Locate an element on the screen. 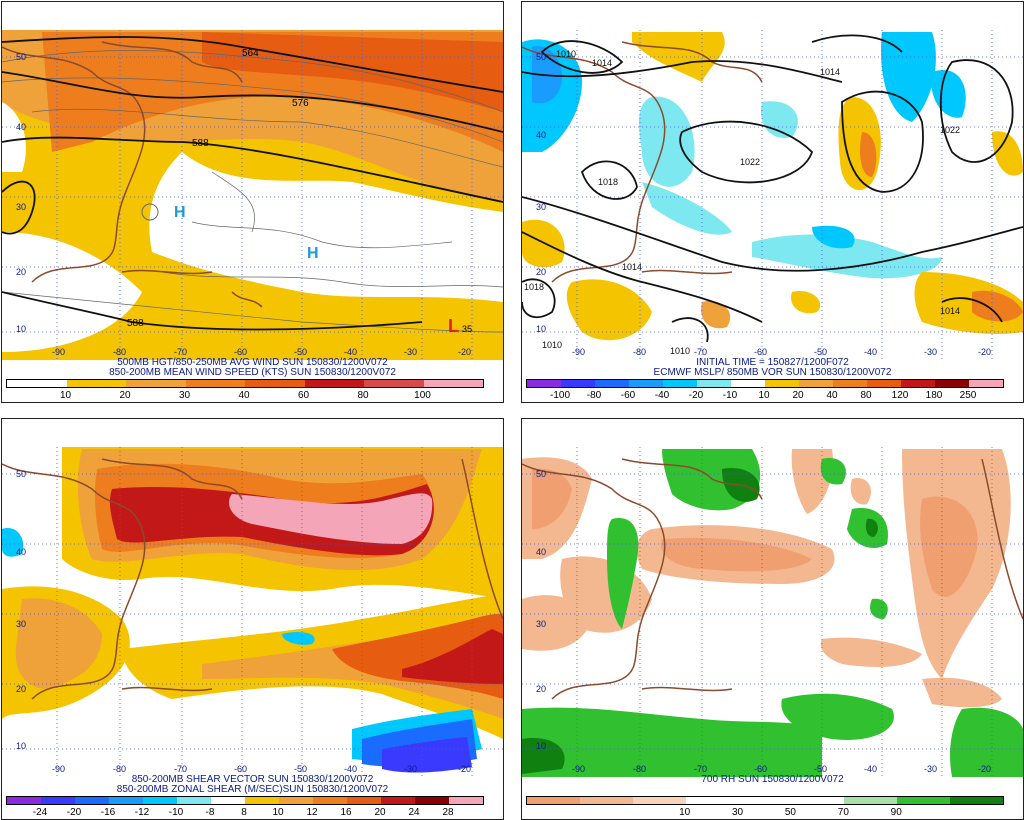 Image resolution: width=1024 pixels, height=820 pixels. lon-label: -20 is located at coordinates (464, 352).